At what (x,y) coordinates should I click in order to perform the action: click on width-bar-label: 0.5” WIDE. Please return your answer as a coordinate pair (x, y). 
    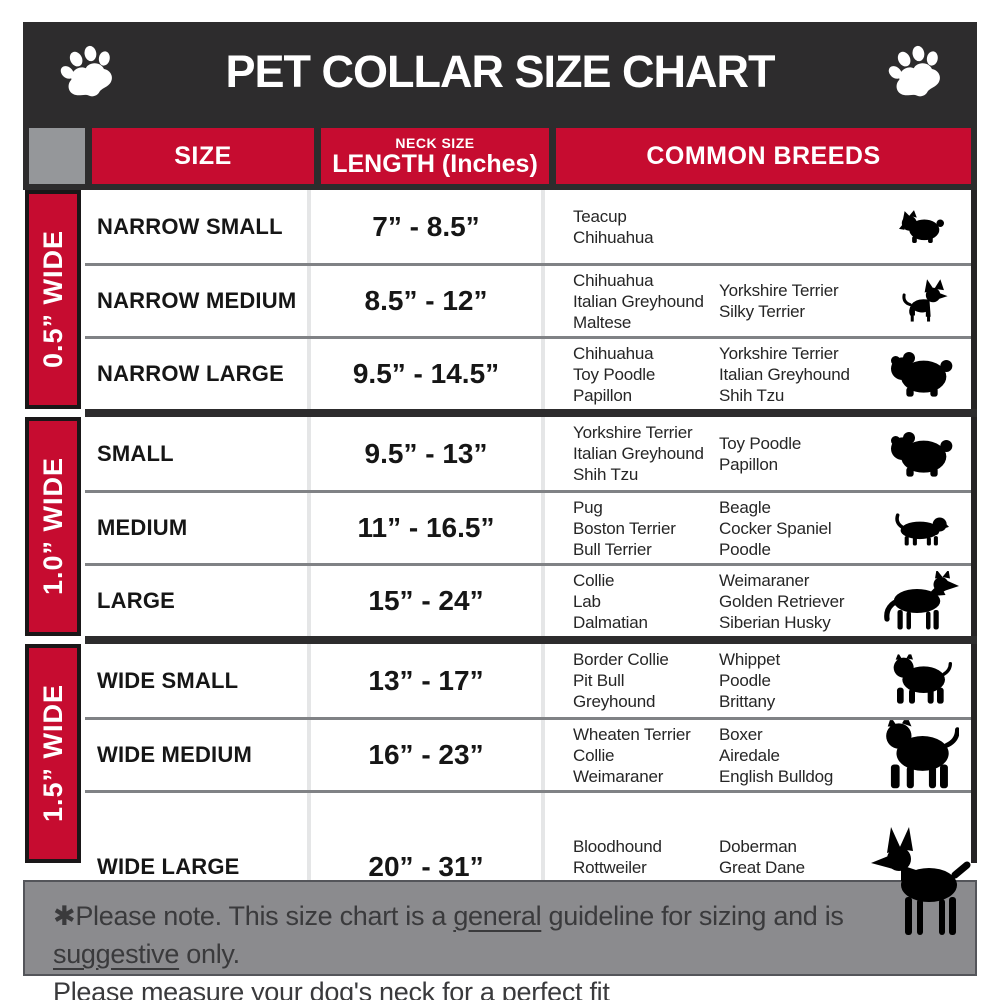
    Looking at the image, I should click on (52, 299).